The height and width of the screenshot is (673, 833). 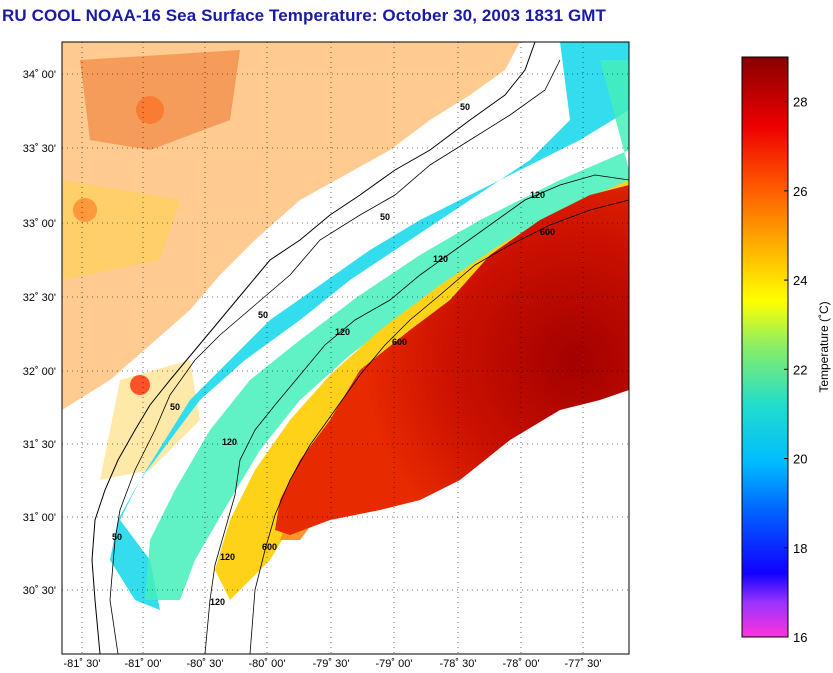 What do you see at coordinates (800, 369) in the screenshot?
I see `colorbar-tick-label: 22` at bounding box center [800, 369].